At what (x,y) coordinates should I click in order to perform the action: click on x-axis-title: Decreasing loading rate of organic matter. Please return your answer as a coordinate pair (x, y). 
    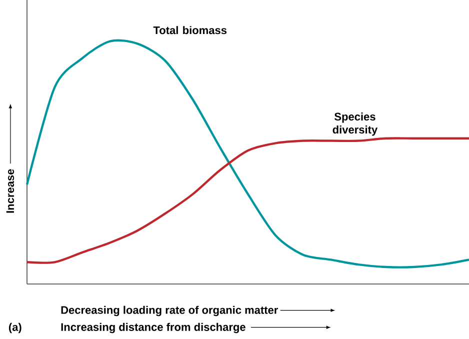
    Looking at the image, I should click on (169, 311).